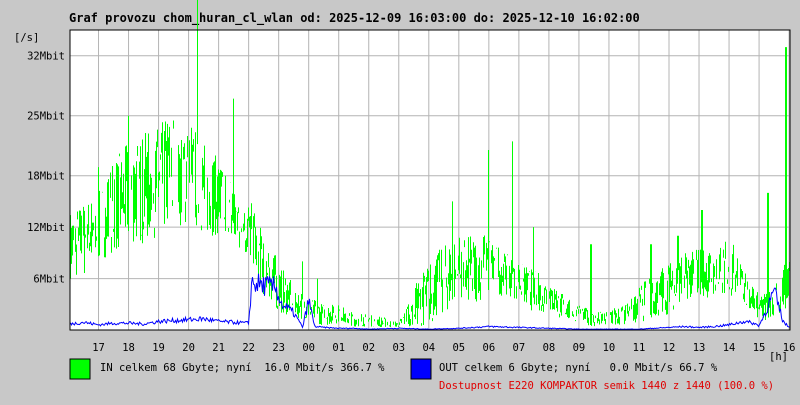  Describe the element at coordinates (46, 177) in the screenshot. I see `y-tick-label: 18Mbit` at that location.